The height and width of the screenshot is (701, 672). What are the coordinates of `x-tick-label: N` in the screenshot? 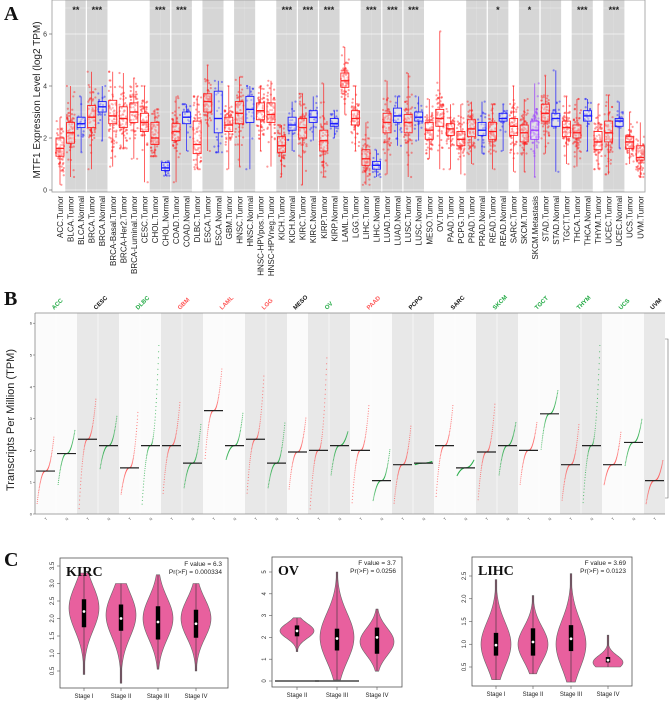 It's located at (67, 519).